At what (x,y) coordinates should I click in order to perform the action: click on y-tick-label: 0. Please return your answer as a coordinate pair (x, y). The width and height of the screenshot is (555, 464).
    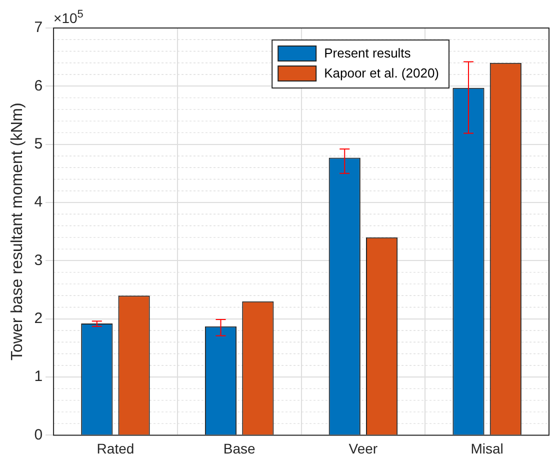
    Looking at the image, I should click on (38, 435).